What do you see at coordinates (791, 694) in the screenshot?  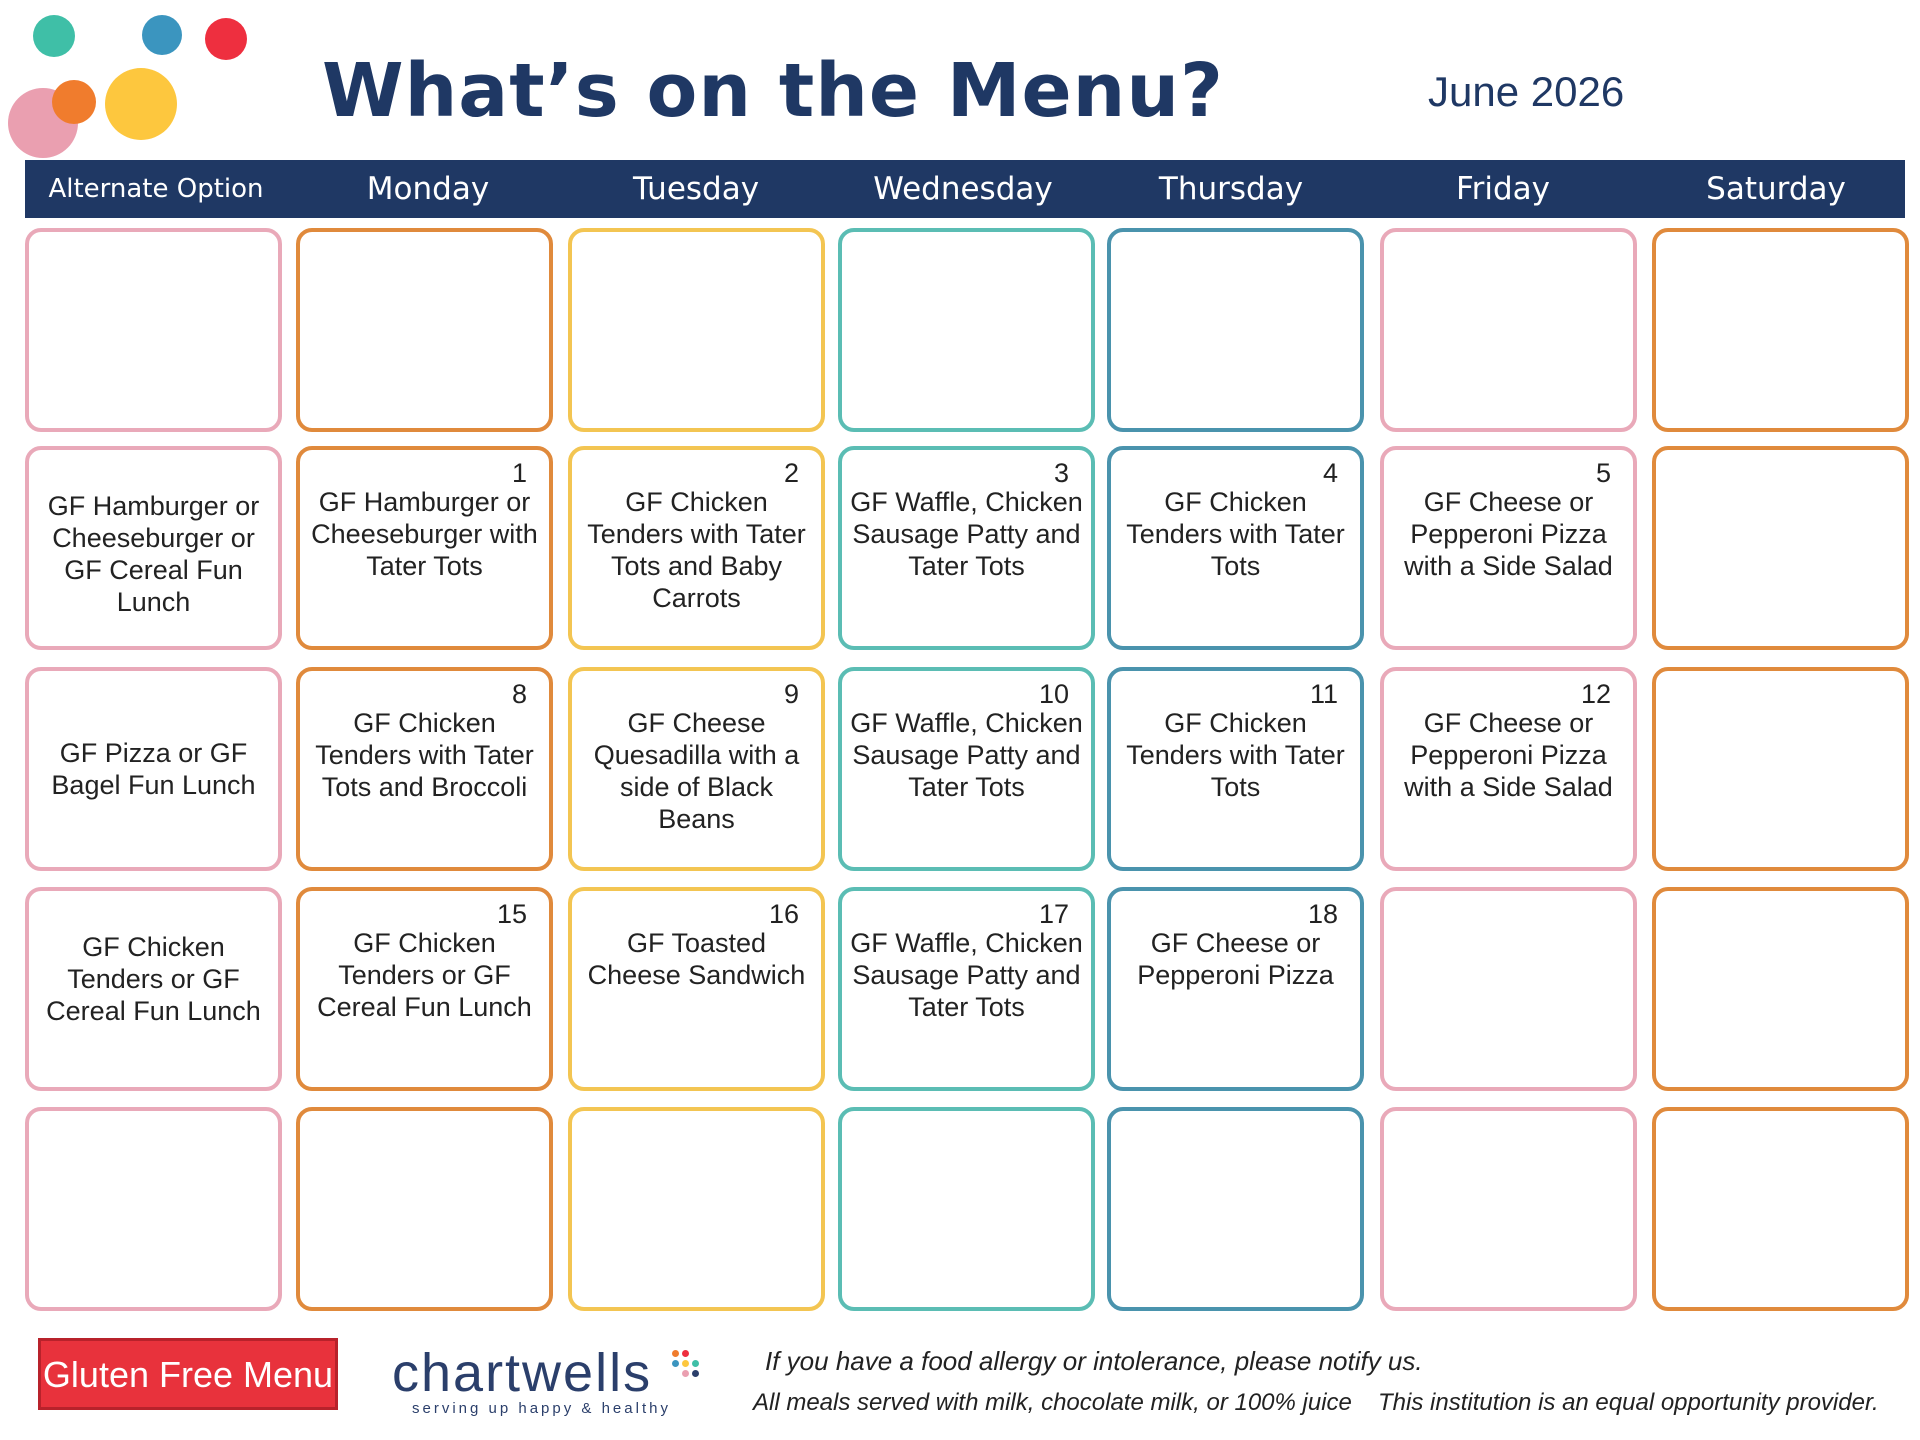 I see `day-number: 9` at bounding box center [791, 694].